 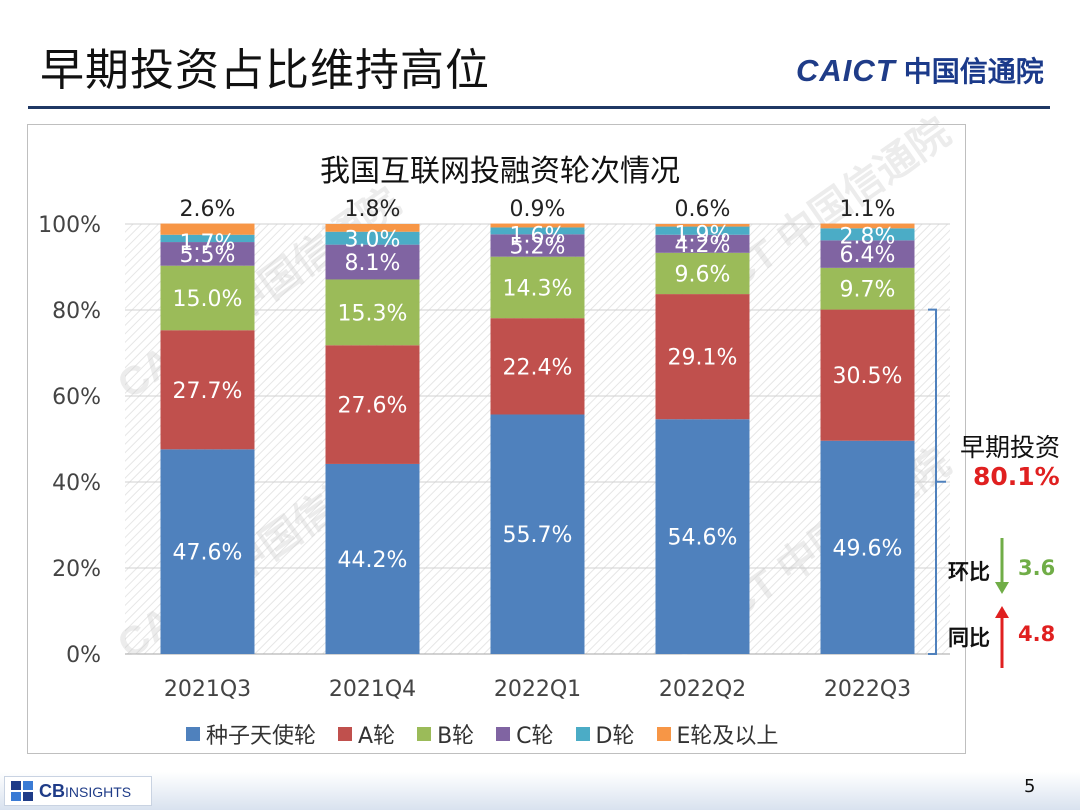 What do you see at coordinates (482, 734) in the screenshot?
I see `chart-legend: 种子天使轮 A轮 B轮 C轮 D轮 E轮及以上` at bounding box center [482, 734].